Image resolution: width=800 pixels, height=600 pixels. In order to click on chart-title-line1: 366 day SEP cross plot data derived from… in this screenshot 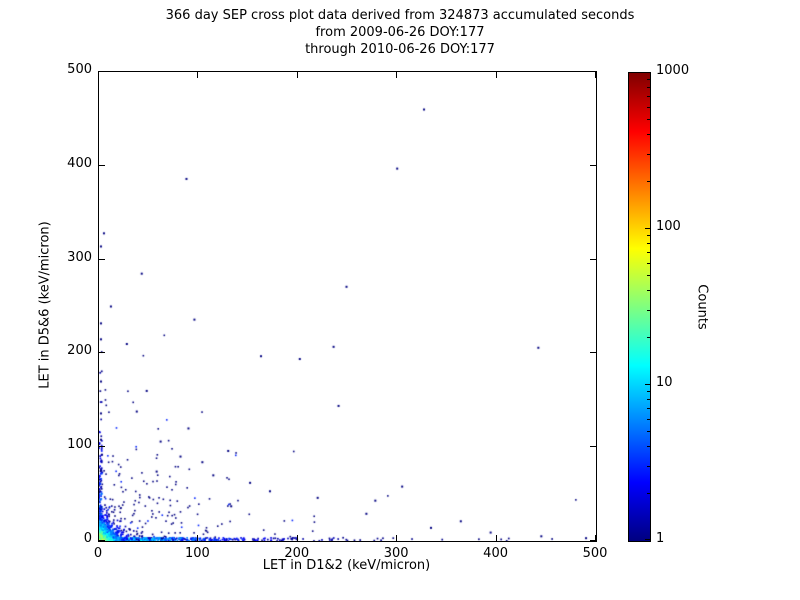, I will do `click(400, 15)`.